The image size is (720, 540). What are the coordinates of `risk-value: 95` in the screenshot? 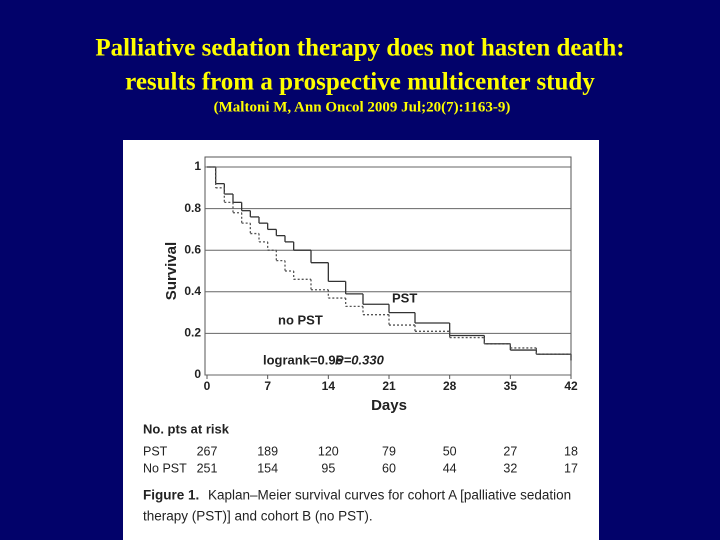 It's located at (328, 468).